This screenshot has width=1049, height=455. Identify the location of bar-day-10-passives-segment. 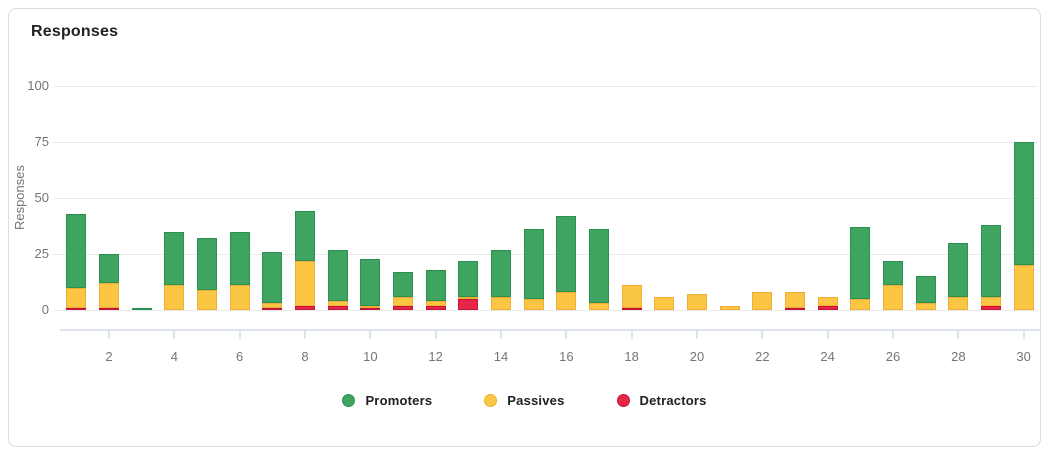
(370, 306).